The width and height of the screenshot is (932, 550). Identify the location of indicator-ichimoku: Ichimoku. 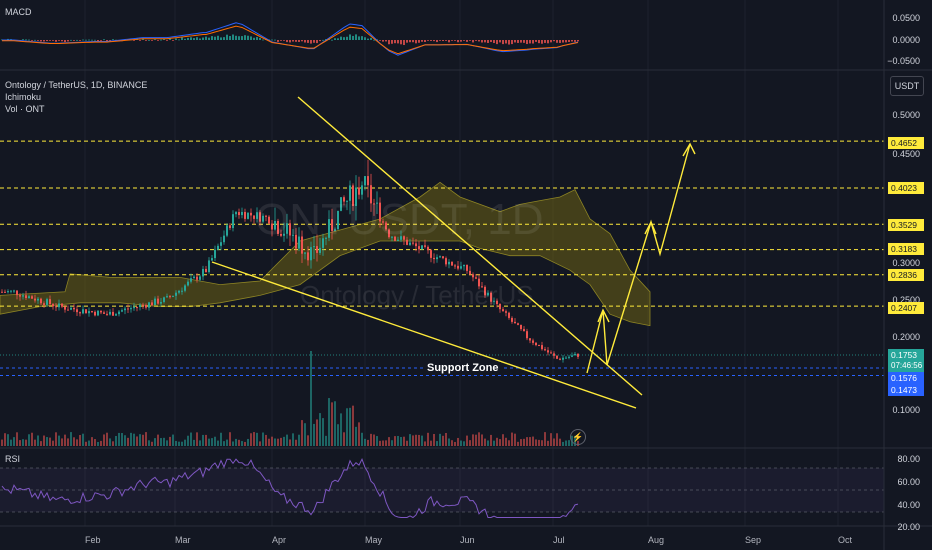
(23, 97).